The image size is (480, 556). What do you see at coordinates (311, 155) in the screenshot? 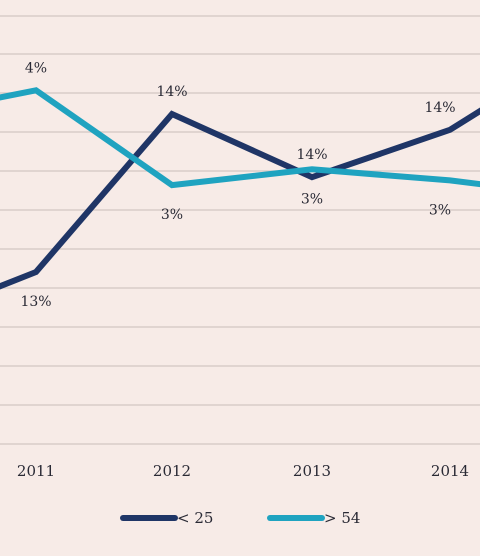
I see `data-label-s1-2013: 14%` at bounding box center [311, 155].